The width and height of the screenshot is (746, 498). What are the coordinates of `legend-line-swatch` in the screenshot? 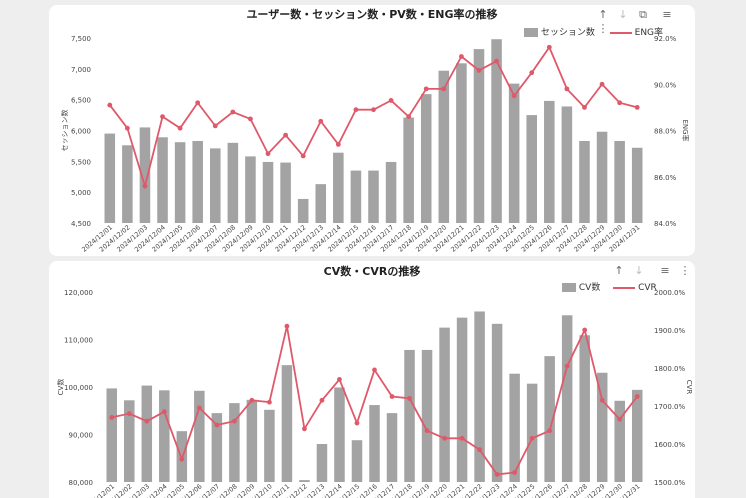 It's located at (620, 32).